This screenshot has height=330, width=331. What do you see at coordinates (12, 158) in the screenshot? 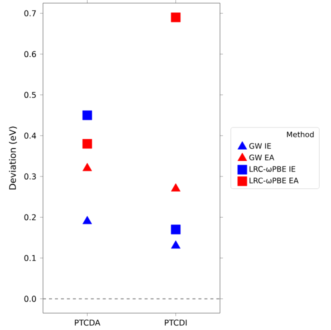
I see `y-axis-title: Deviation (eV)` at bounding box center [12, 158].